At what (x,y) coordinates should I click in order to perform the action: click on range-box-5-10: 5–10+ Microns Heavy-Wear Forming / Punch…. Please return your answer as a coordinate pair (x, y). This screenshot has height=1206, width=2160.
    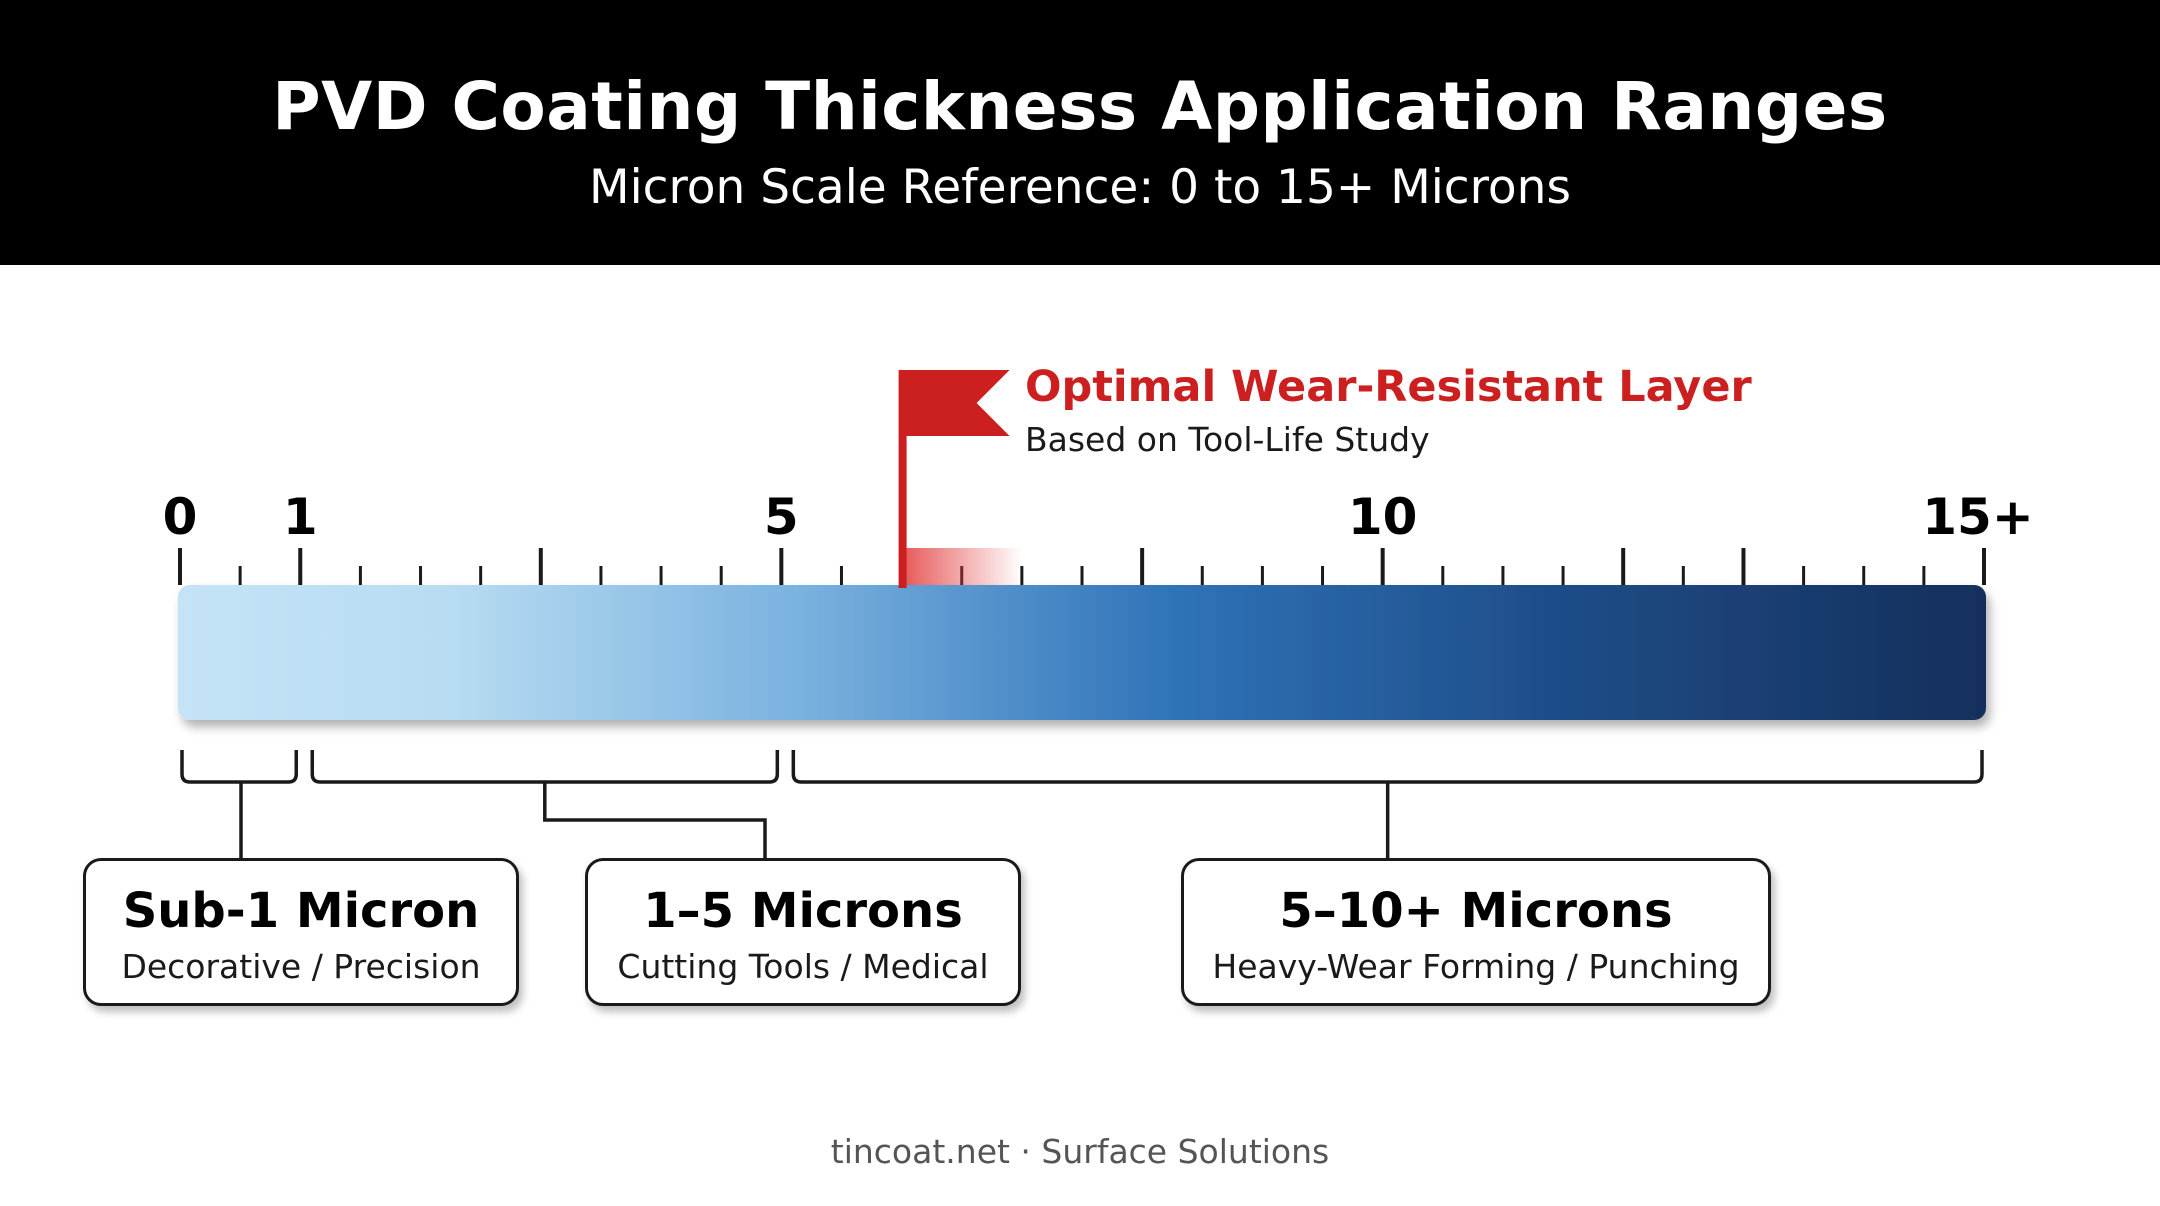
    Looking at the image, I should click on (1476, 932).